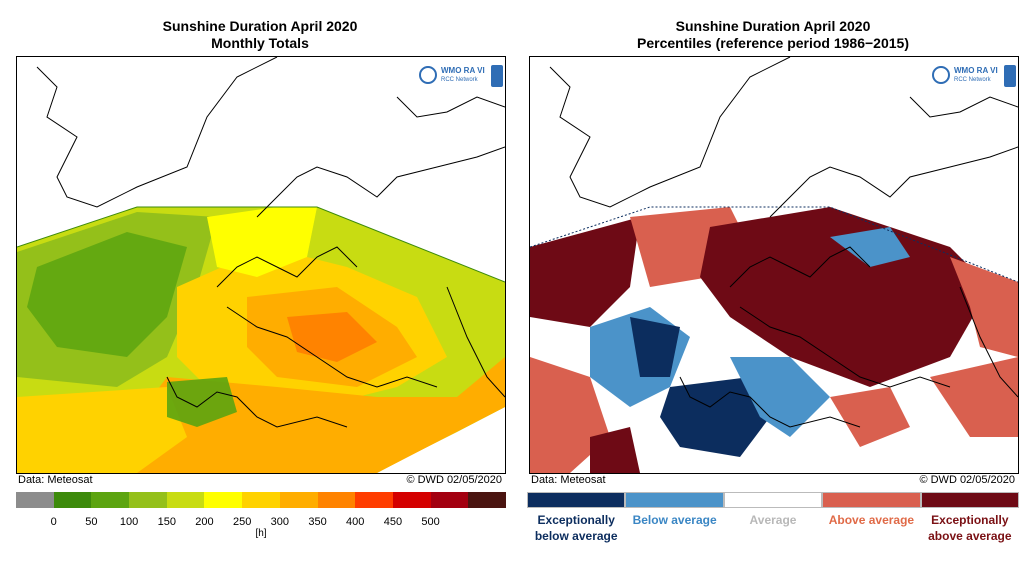  Describe the element at coordinates (261, 533) in the screenshot. I see `legend-unit: [h]` at that location.